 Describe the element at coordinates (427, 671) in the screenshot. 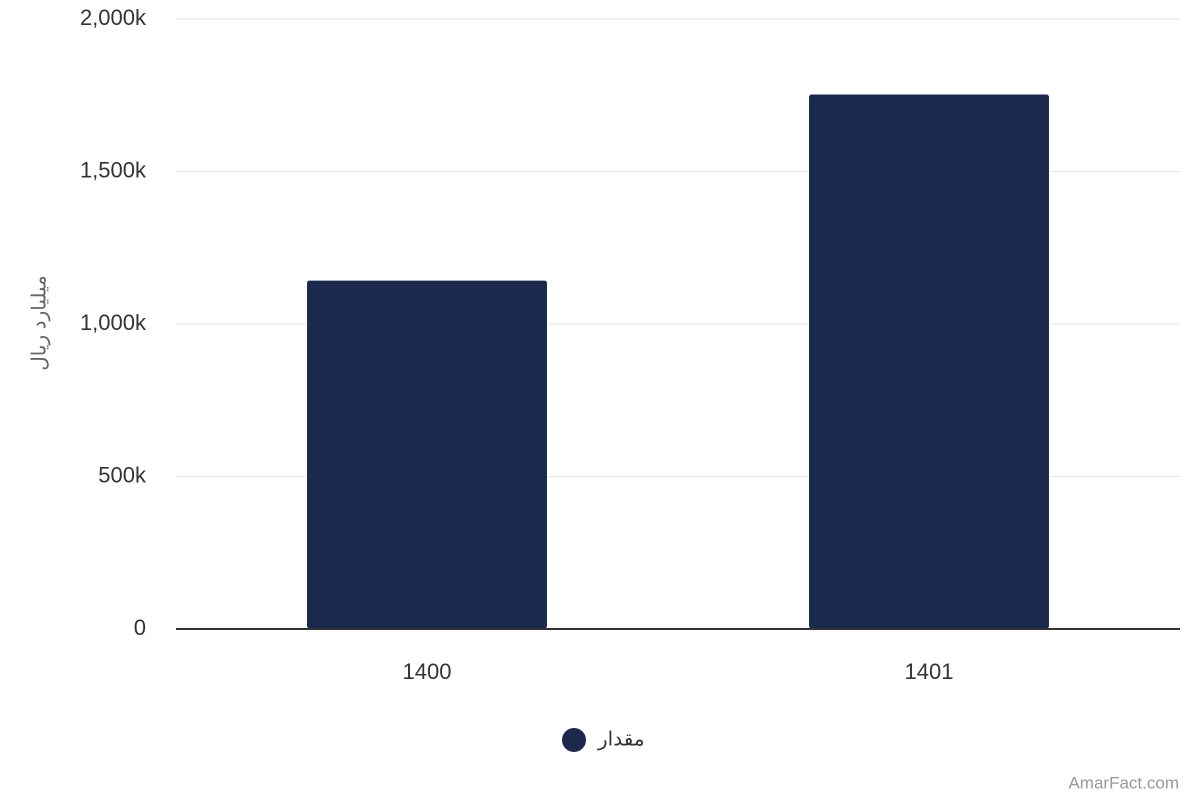

I see `x-tick-label: 1400` at that location.